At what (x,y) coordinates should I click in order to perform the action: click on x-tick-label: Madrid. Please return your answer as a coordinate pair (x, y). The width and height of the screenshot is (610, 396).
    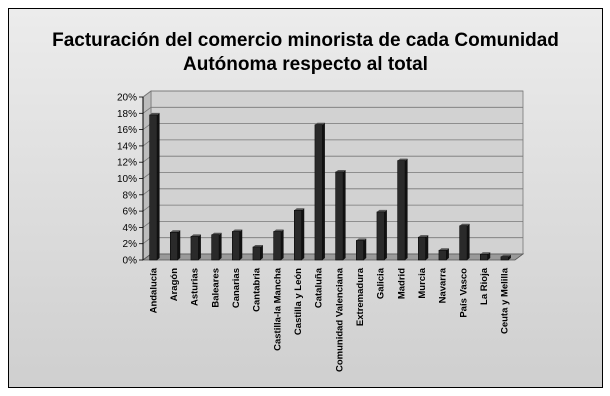
    Looking at the image, I should click on (401, 283).